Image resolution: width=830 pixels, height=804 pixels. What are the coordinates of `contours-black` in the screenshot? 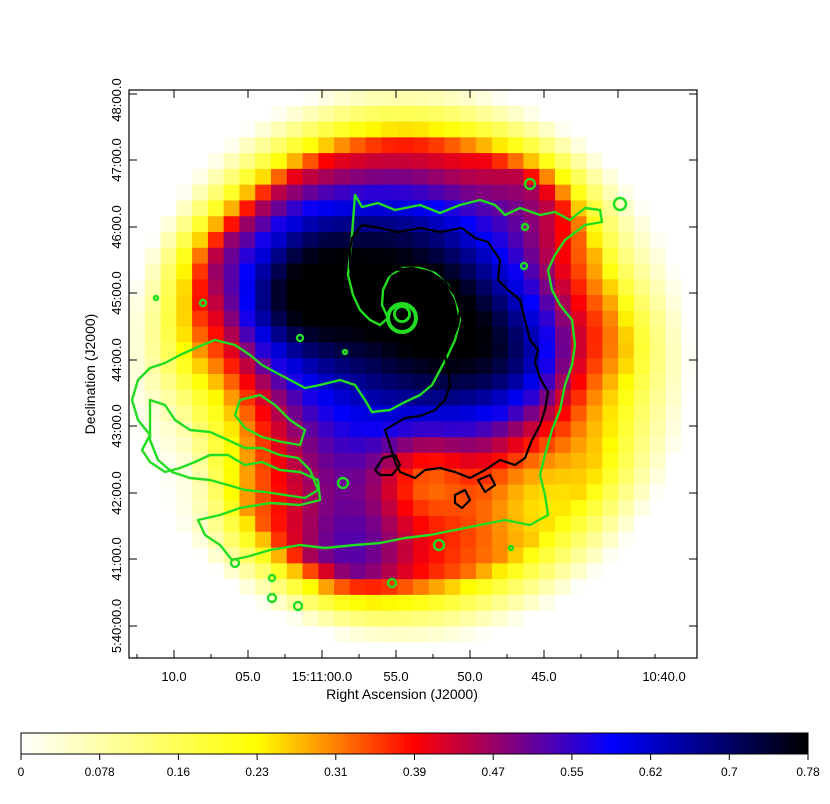 It's located at (449, 366).